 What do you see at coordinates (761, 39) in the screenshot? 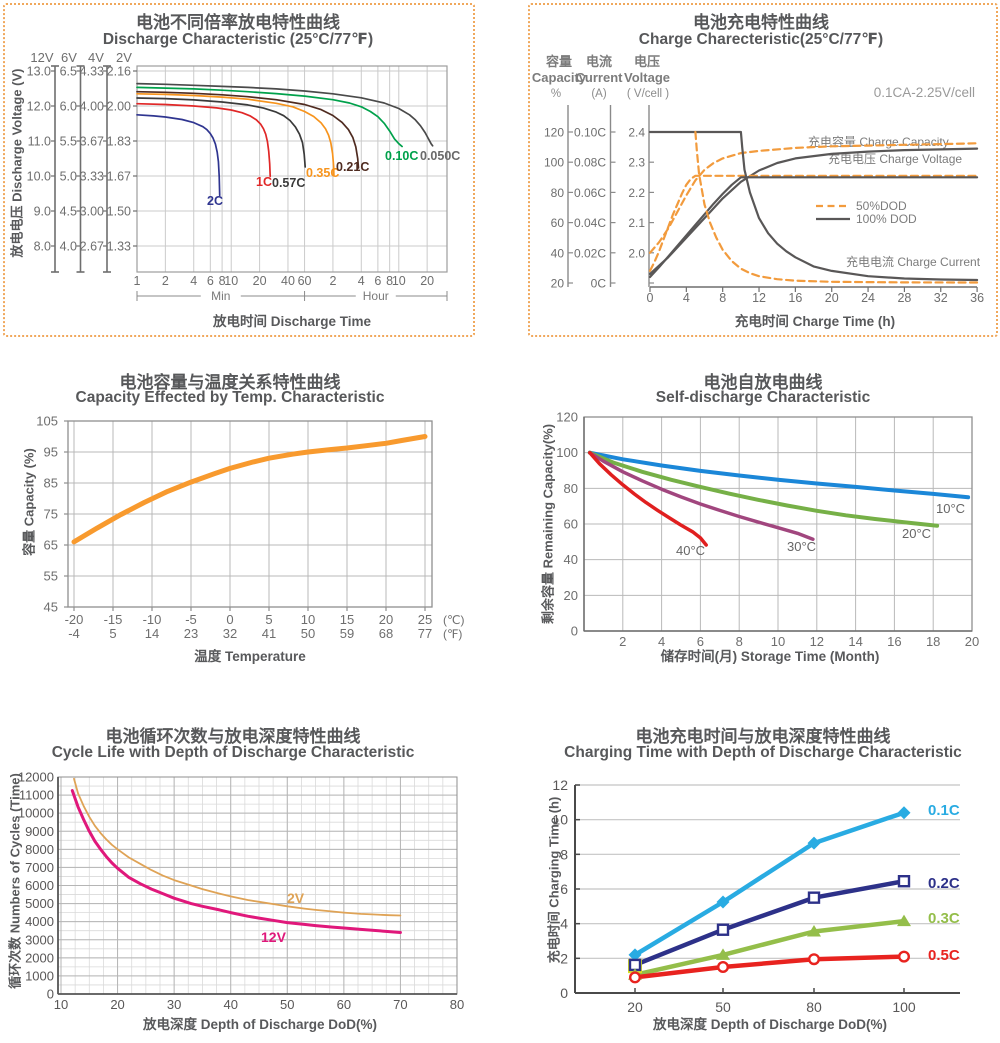
I see `charge-title-en: Charge Charecteristic(25°C/77℉)` at bounding box center [761, 39].